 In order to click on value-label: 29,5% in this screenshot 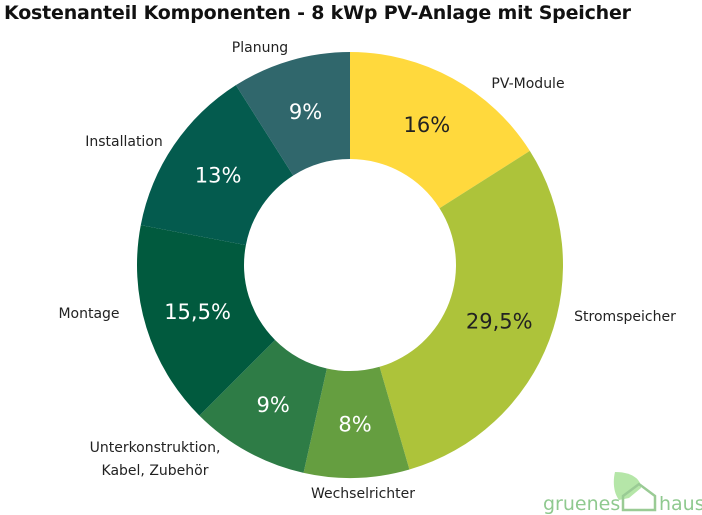, I will do `click(499, 321)`.